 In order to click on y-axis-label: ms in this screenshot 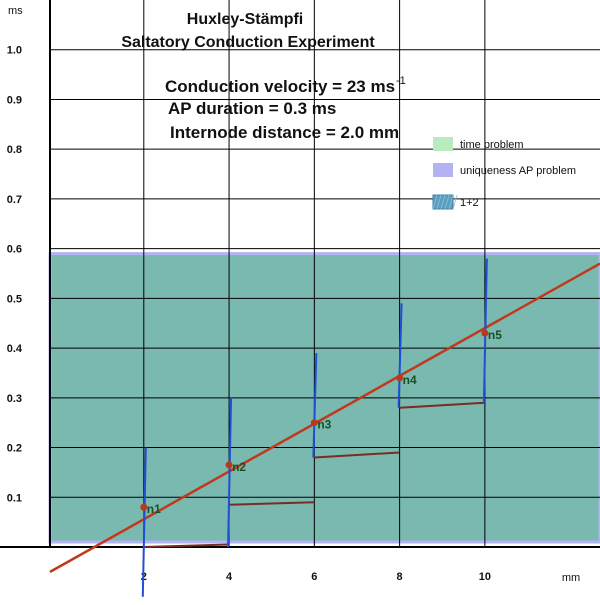, I will do `click(15, 11)`.